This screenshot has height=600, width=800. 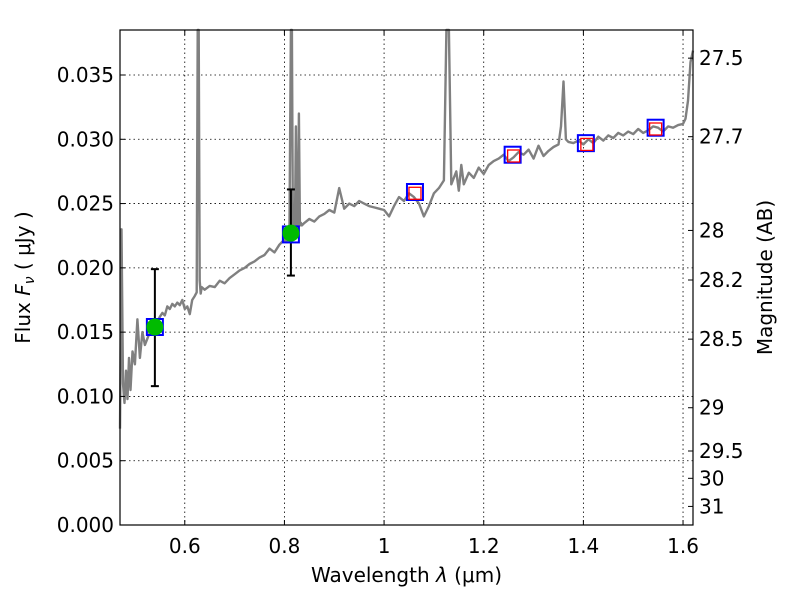 I want to click on y-tick-label: 0.015, so click(x=85, y=332).